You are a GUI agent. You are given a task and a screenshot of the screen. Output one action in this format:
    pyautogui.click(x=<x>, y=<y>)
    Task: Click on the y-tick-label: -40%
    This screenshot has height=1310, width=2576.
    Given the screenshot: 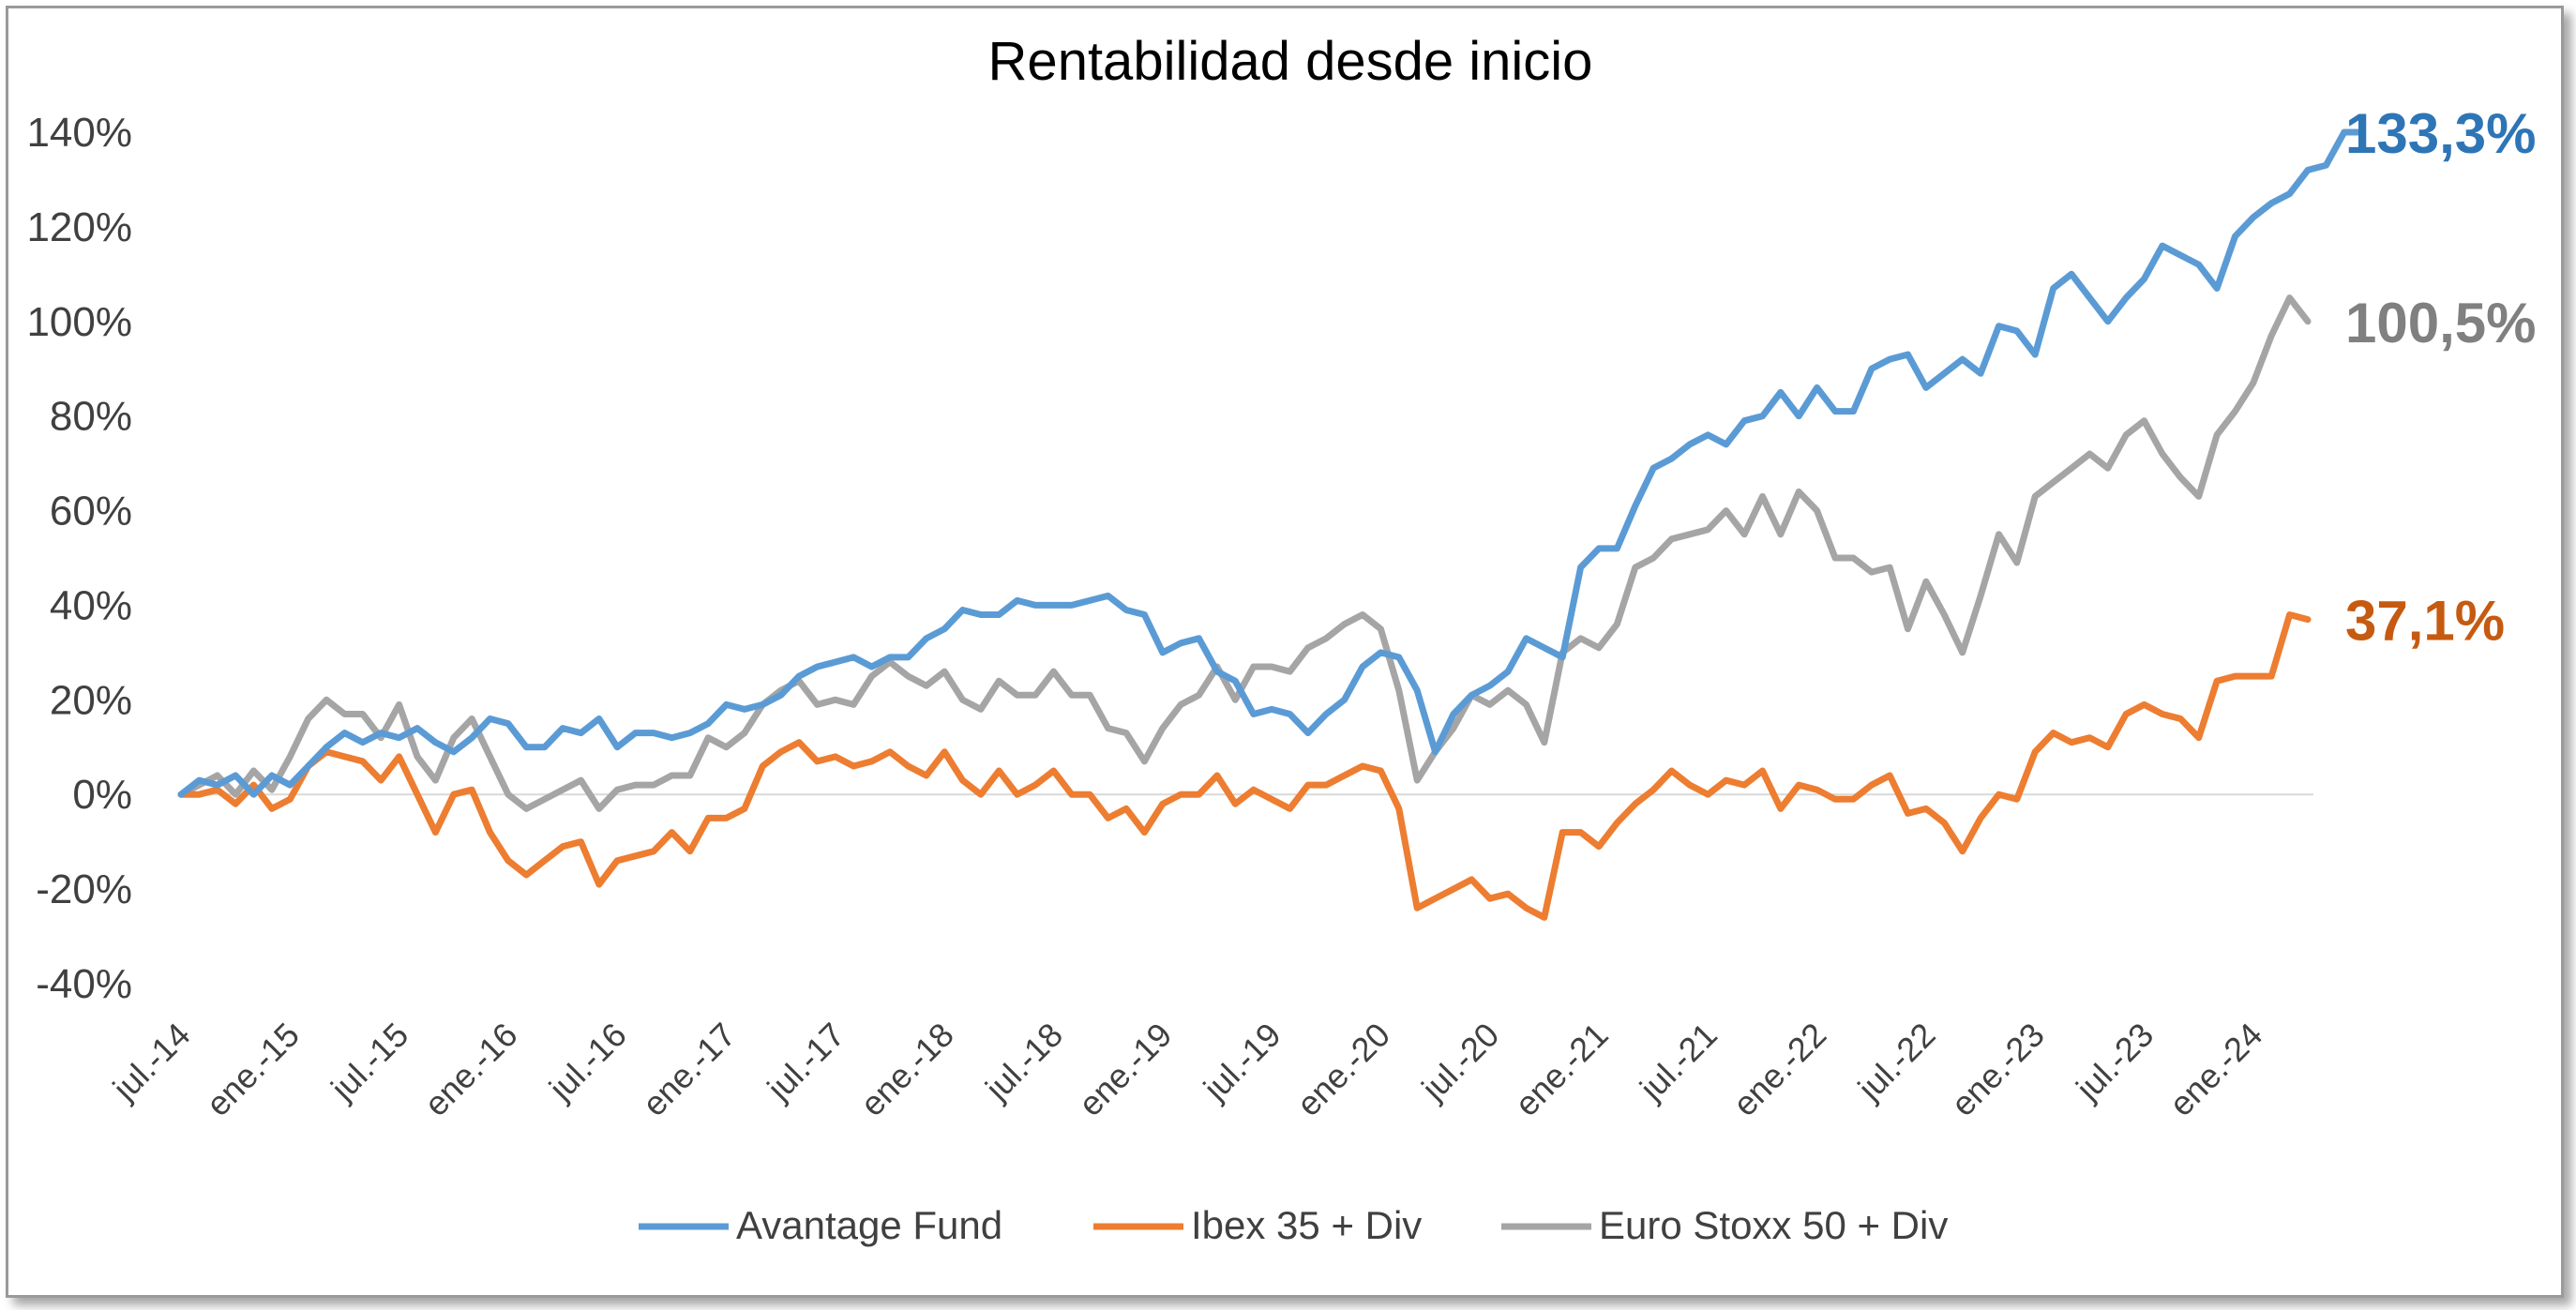 What is the action you would take?
    pyautogui.click(x=84, y=984)
    